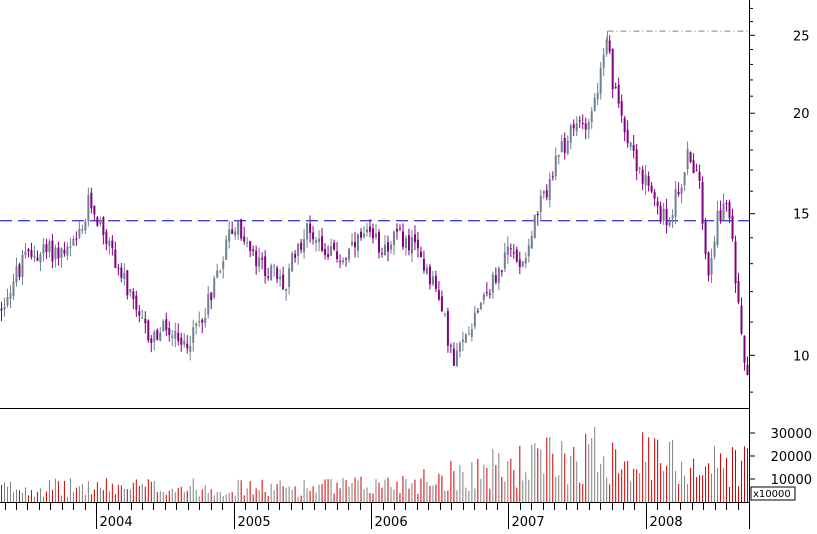 This screenshot has width=817, height=534. Describe the element at coordinates (391, 522) in the screenshot. I see `year-tick-label: 2006` at that location.